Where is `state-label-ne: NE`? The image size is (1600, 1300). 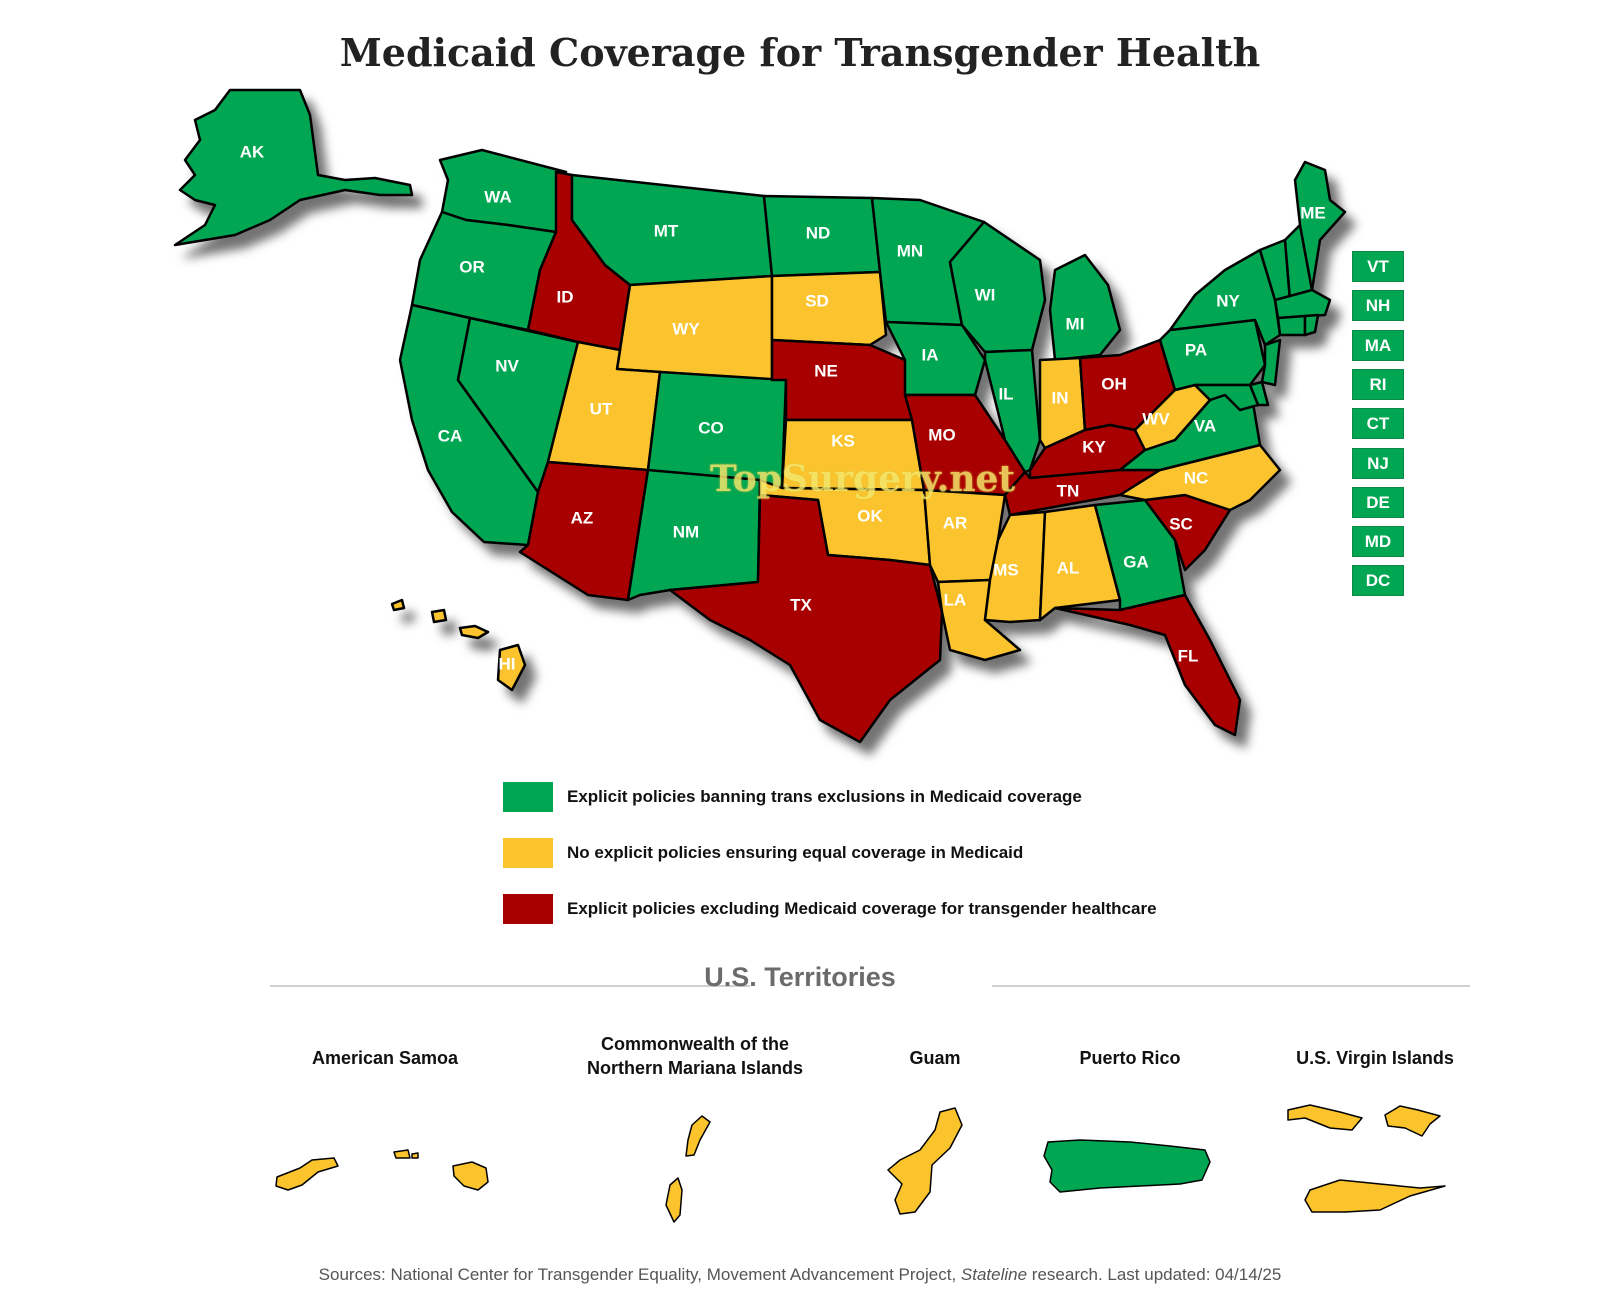
state-label-ne: NE is located at coordinates (826, 370).